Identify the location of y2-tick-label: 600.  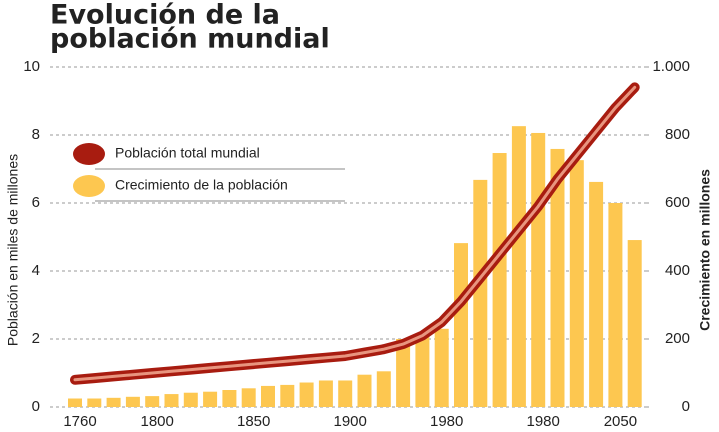
(677, 202).